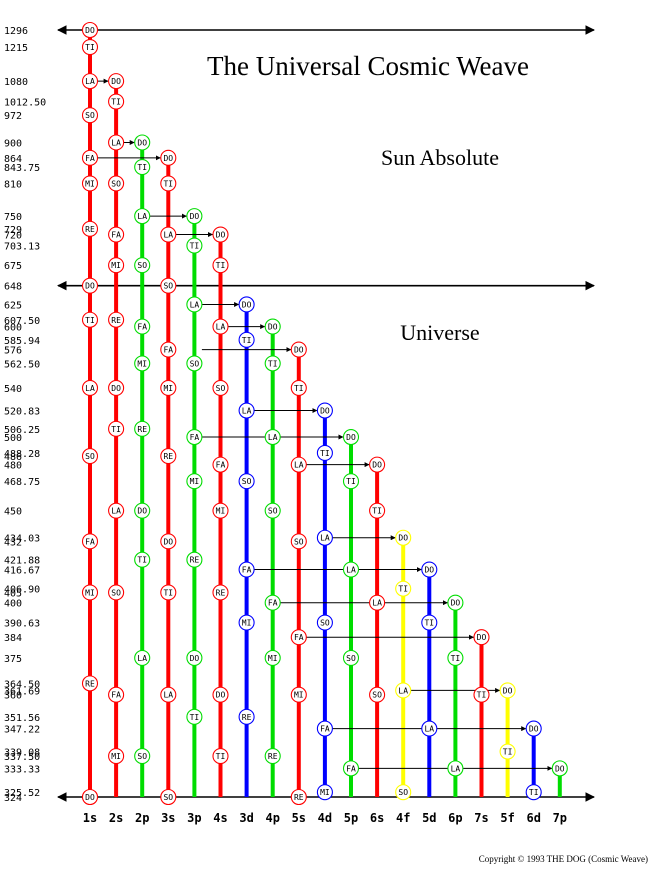  I want to click on copyright-text: Copyright © 1993 THE DOG (Cosmic Weave), so click(563, 859).